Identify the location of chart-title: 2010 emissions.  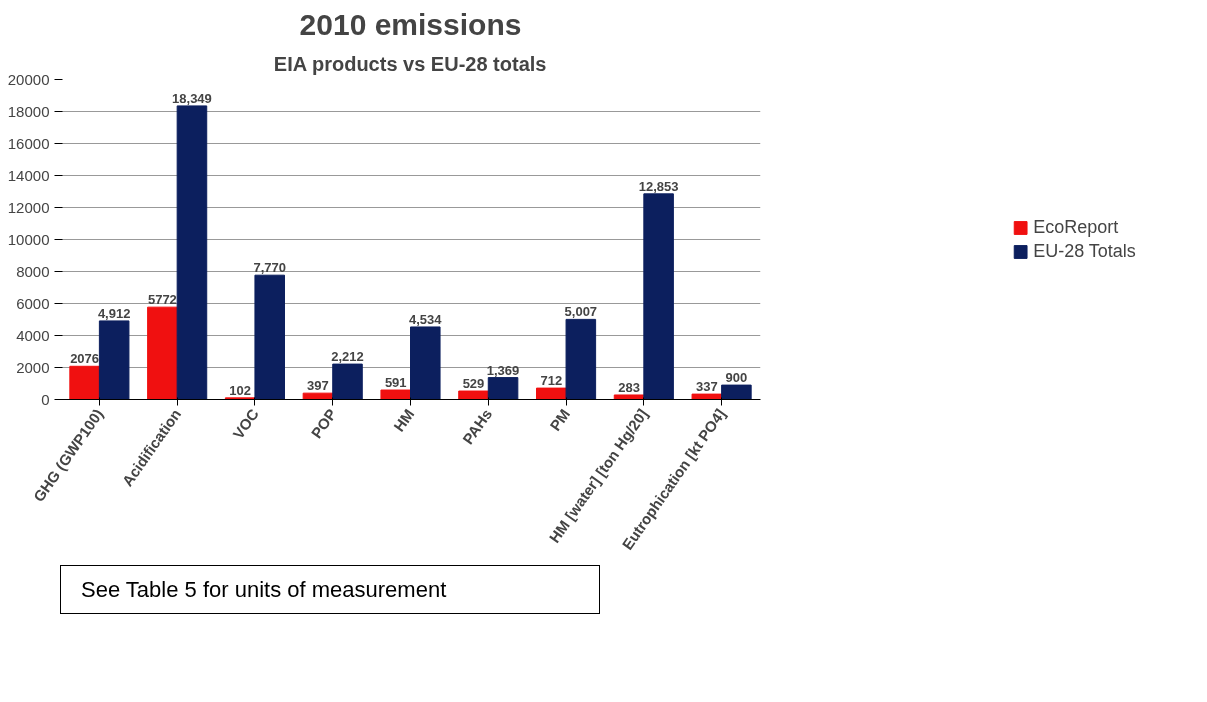
(410, 24).